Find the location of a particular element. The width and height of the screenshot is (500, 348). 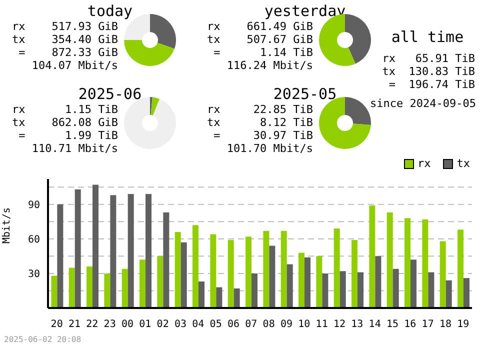

text: rx 22.85 TiB is located at coordinates (259, 109).